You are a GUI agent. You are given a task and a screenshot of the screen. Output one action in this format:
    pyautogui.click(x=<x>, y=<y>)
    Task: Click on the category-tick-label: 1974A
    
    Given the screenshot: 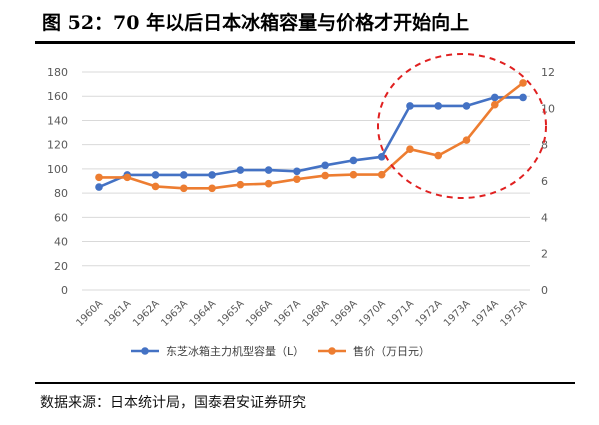 What is the action you would take?
    pyautogui.click(x=485, y=313)
    